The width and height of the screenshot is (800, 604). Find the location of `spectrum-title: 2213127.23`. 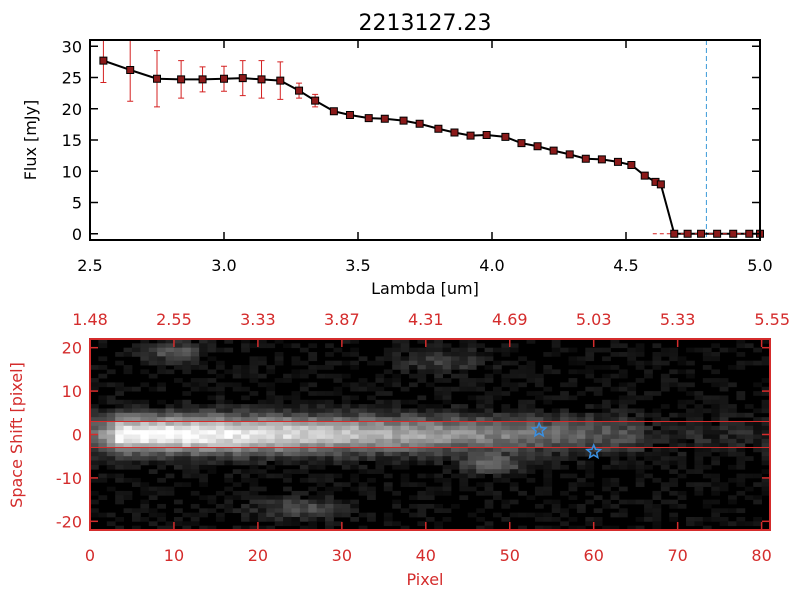

spectrum-title: 2213127.23 is located at coordinates (425, 23).